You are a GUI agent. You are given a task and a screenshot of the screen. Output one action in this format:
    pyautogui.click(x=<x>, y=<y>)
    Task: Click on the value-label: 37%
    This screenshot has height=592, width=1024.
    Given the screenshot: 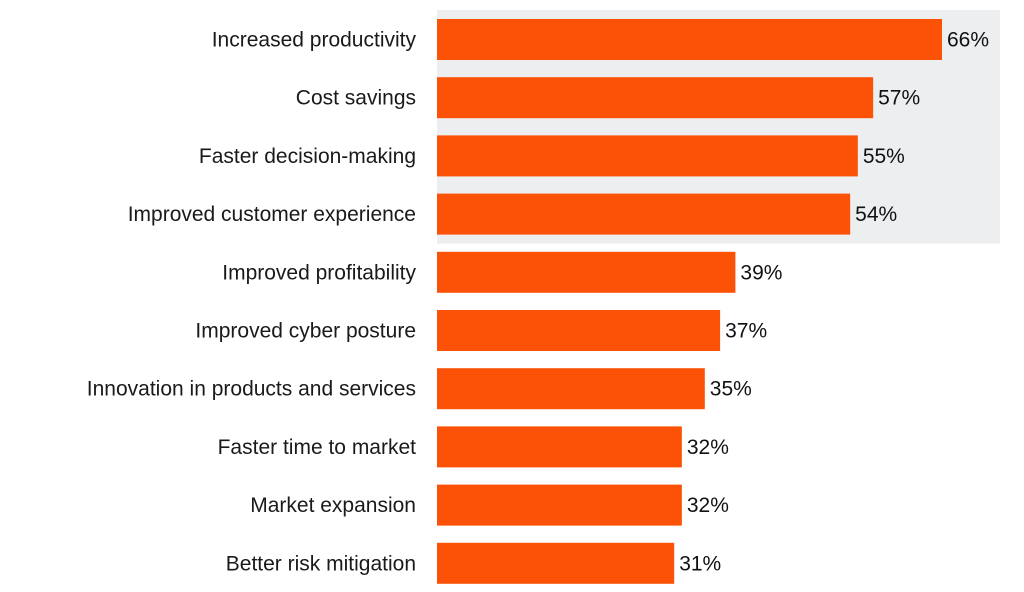 What is the action you would take?
    pyautogui.click(x=746, y=331)
    